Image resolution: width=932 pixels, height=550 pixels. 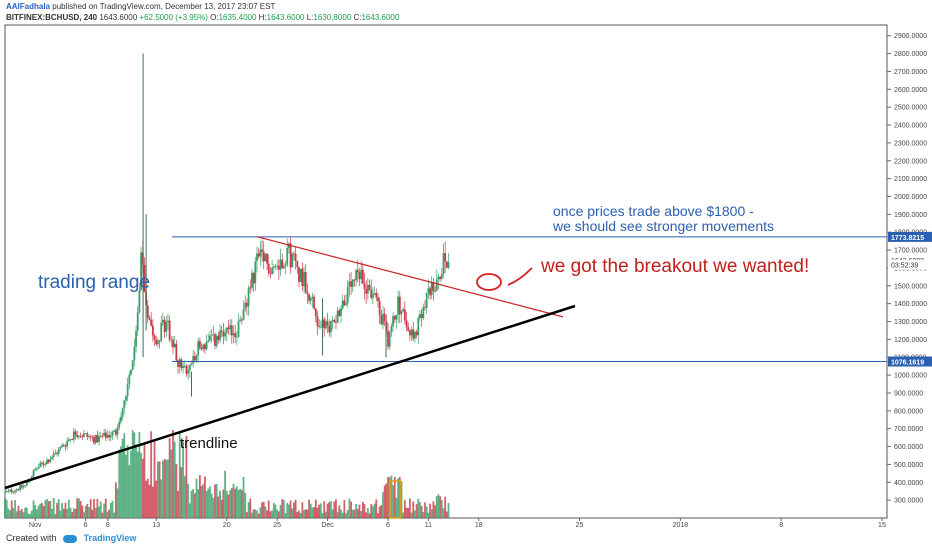 I want to click on author-link: AAlFadhala, so click(x=28, y=6).